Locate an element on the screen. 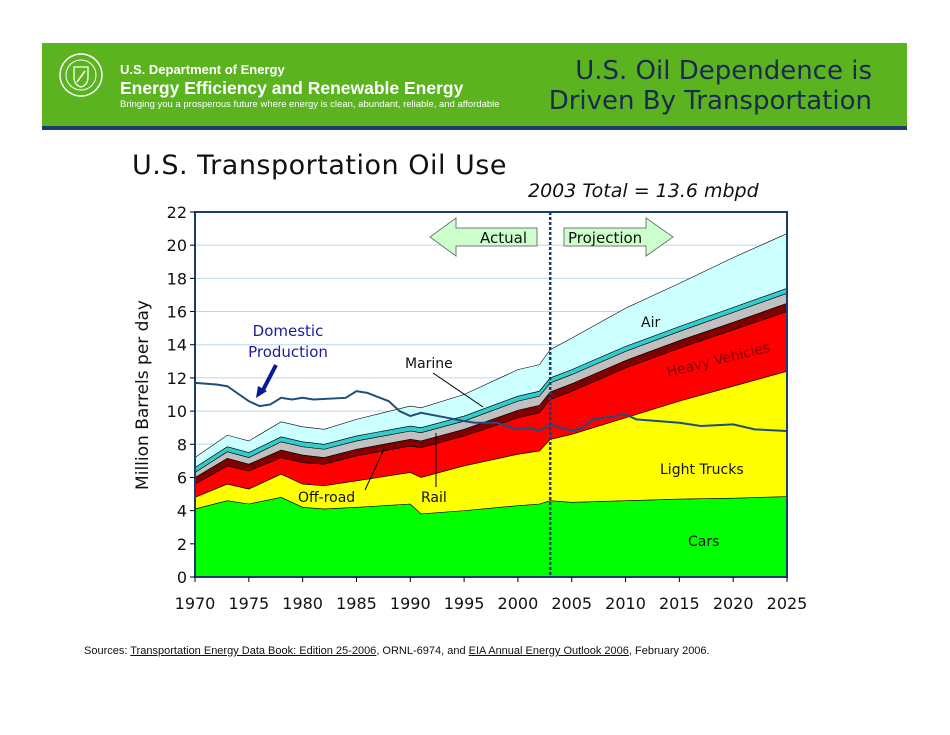  line-domestic-production is located at coordinates (491, 407).